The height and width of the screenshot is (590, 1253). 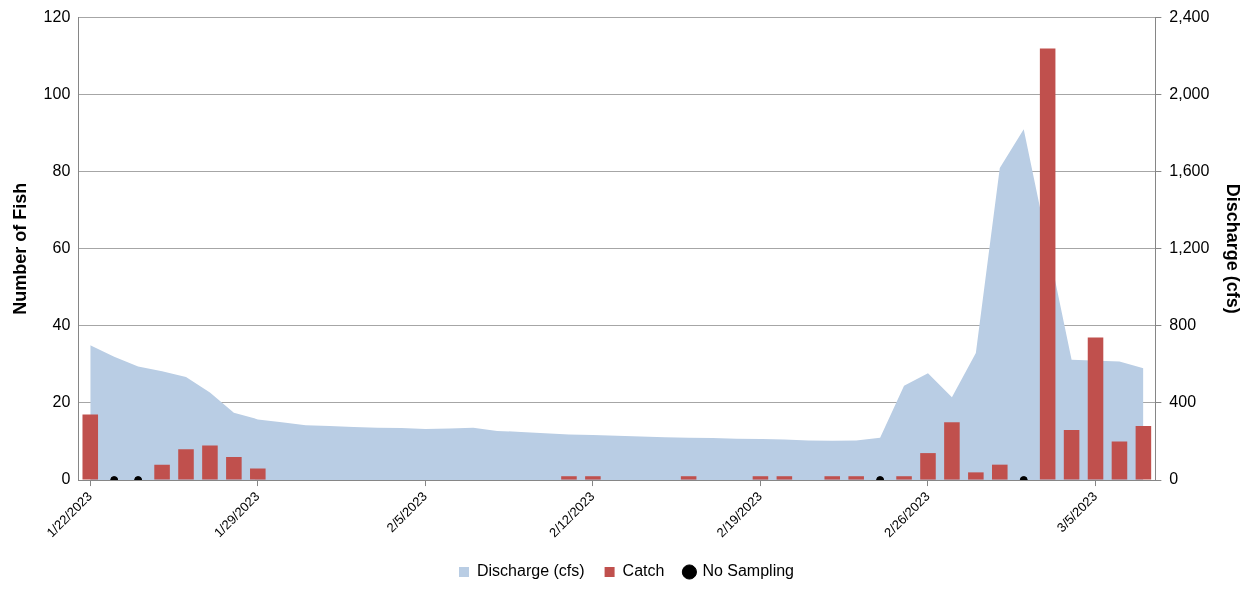 What do you see at coordinates (57, 17) in the screenshot?
I see `y-tick-label: 120` at bounding box center [57, 17].